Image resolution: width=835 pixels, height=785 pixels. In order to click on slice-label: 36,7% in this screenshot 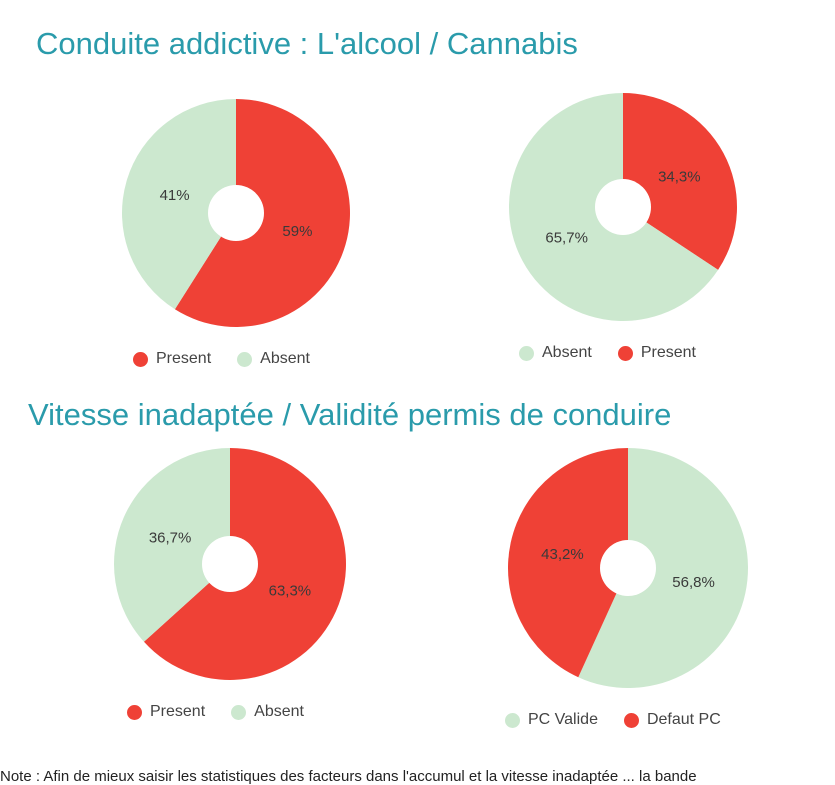, I will do `click(170, 537)`.